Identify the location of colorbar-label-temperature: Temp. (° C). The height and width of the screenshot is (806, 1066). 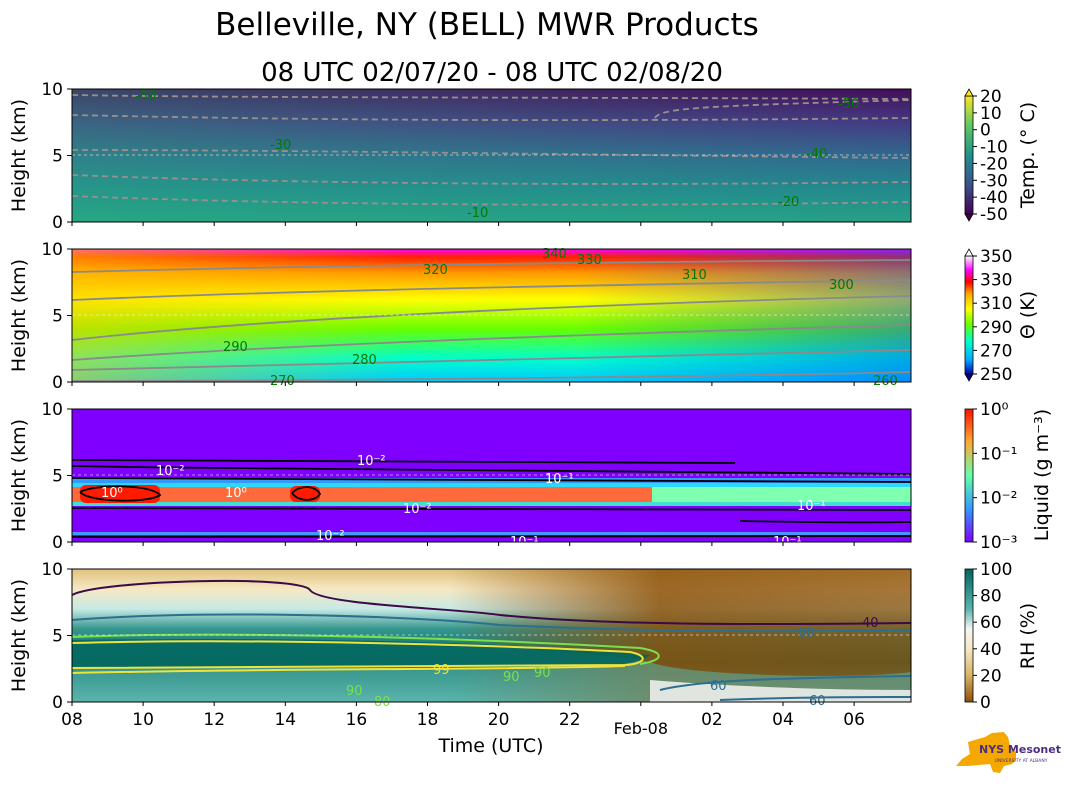
(1028, 155).